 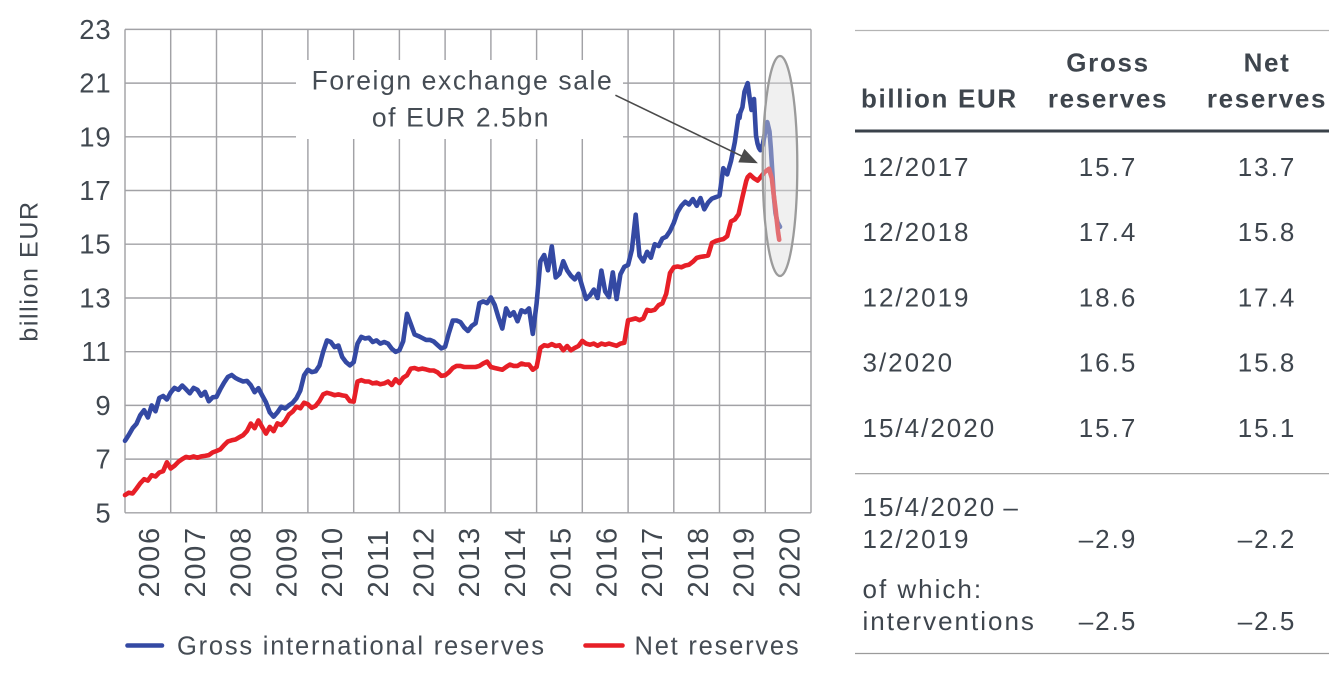 I want to click on svg-text: 5, so click(x=103, y=512).